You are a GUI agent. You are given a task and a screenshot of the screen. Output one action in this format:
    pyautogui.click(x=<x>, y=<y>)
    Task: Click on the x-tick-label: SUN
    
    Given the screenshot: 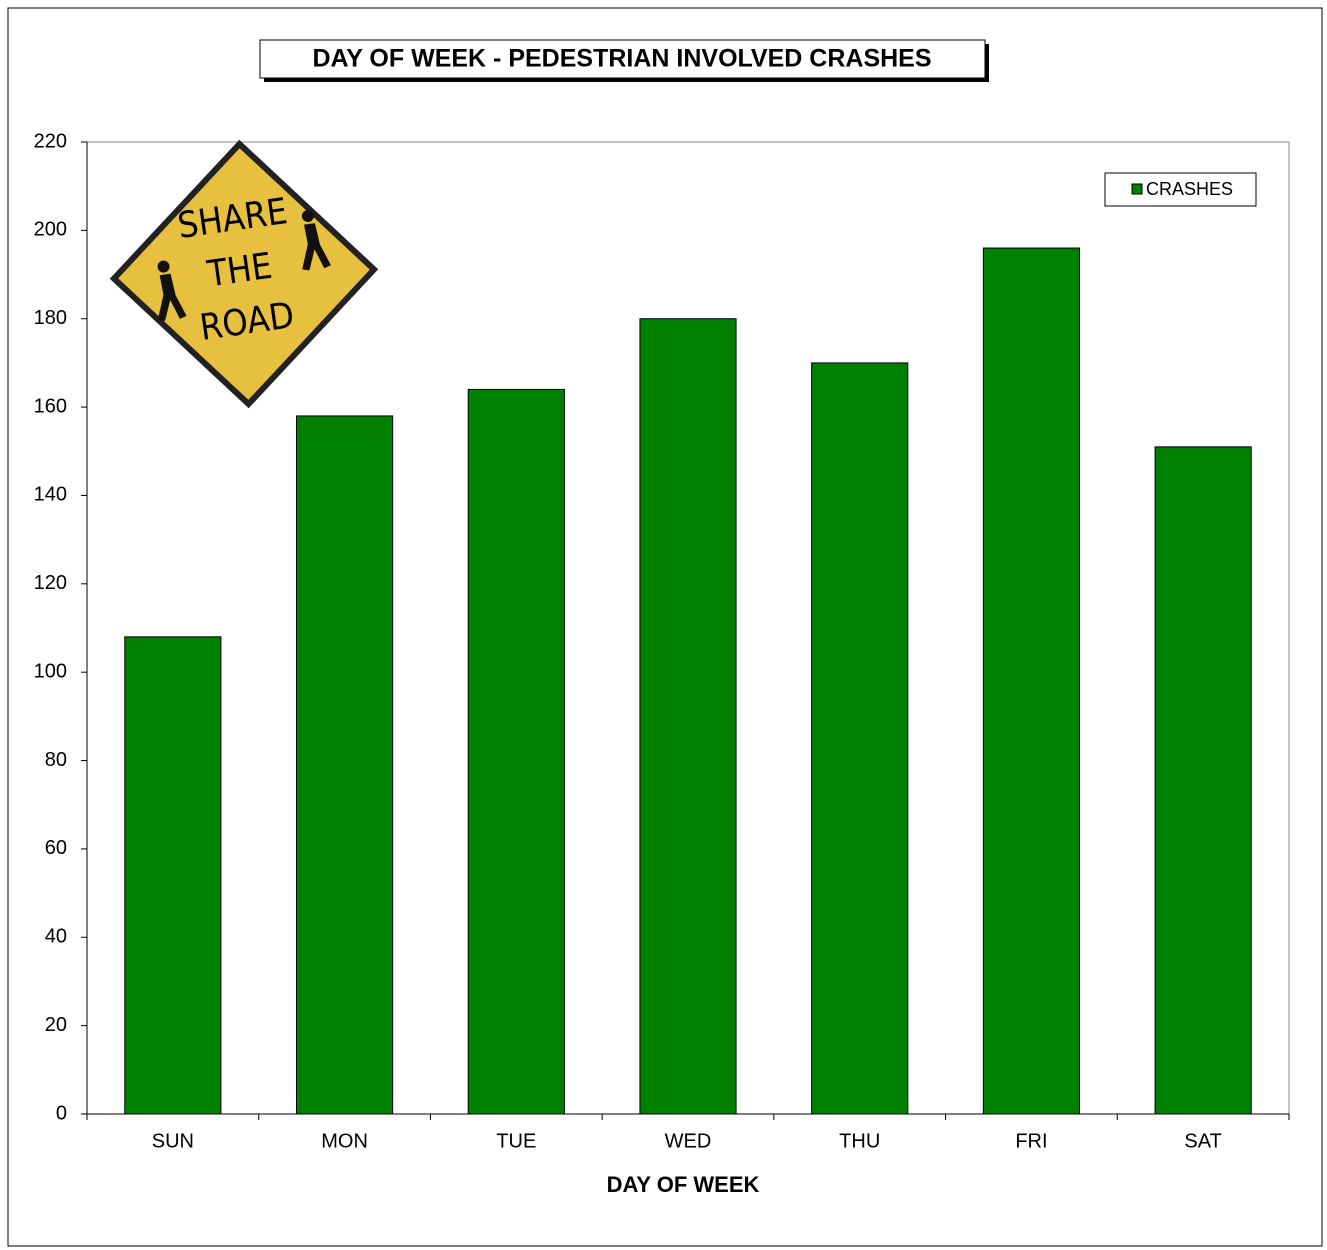 What is the action you would take?
    pyautogui.click(x=173, y=1141)
    